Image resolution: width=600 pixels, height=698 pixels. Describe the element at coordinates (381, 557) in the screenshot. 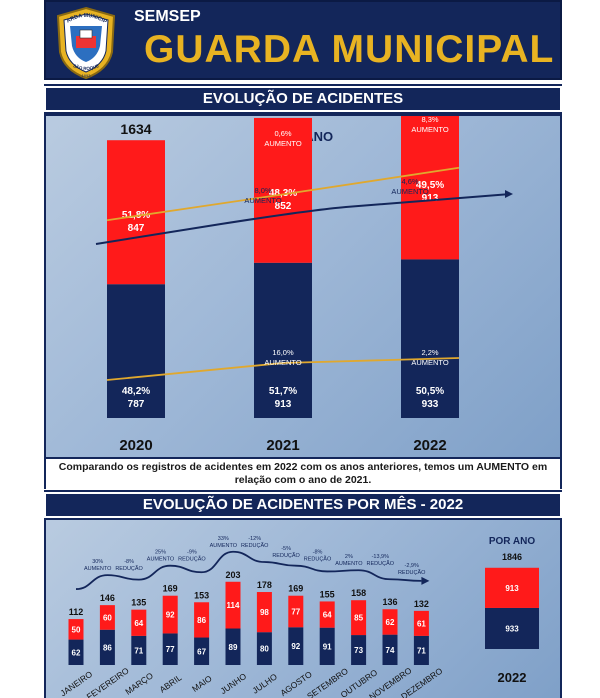

I see `month-change-percent: -13,9%` at that location.